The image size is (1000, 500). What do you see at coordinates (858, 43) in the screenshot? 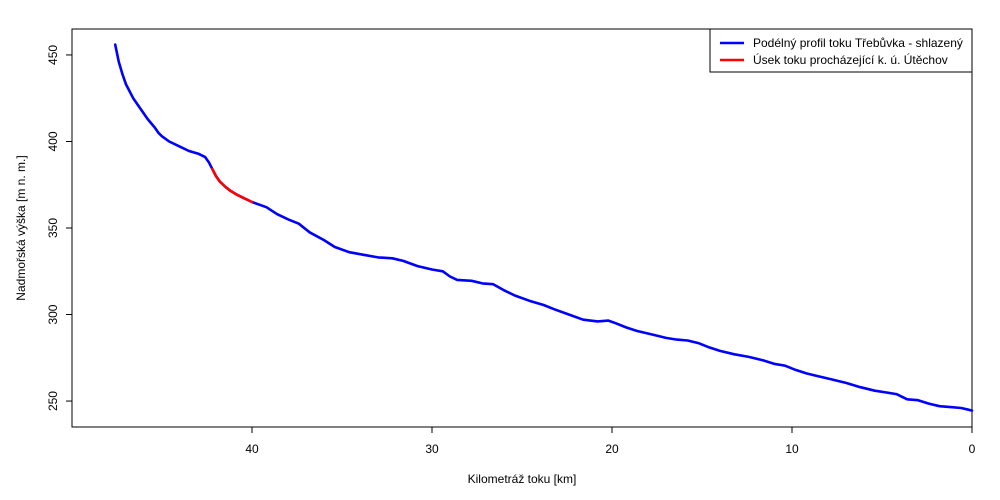
I see `legend-label: Podélný profil toku Třebůvka - shlazený` at bounding box center [858, 43].